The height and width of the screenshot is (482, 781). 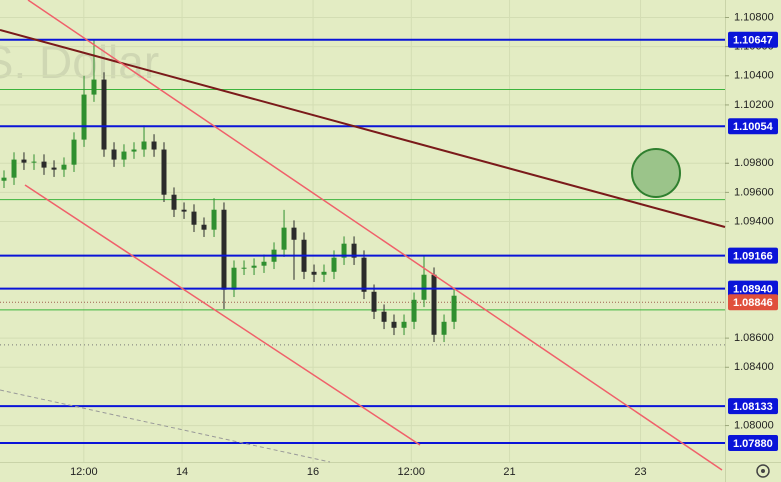 What do you see at coordinates (754, 221) in the screenshot?
I see `y-tick-label: 1.09400` at bounding box center [754, 221].